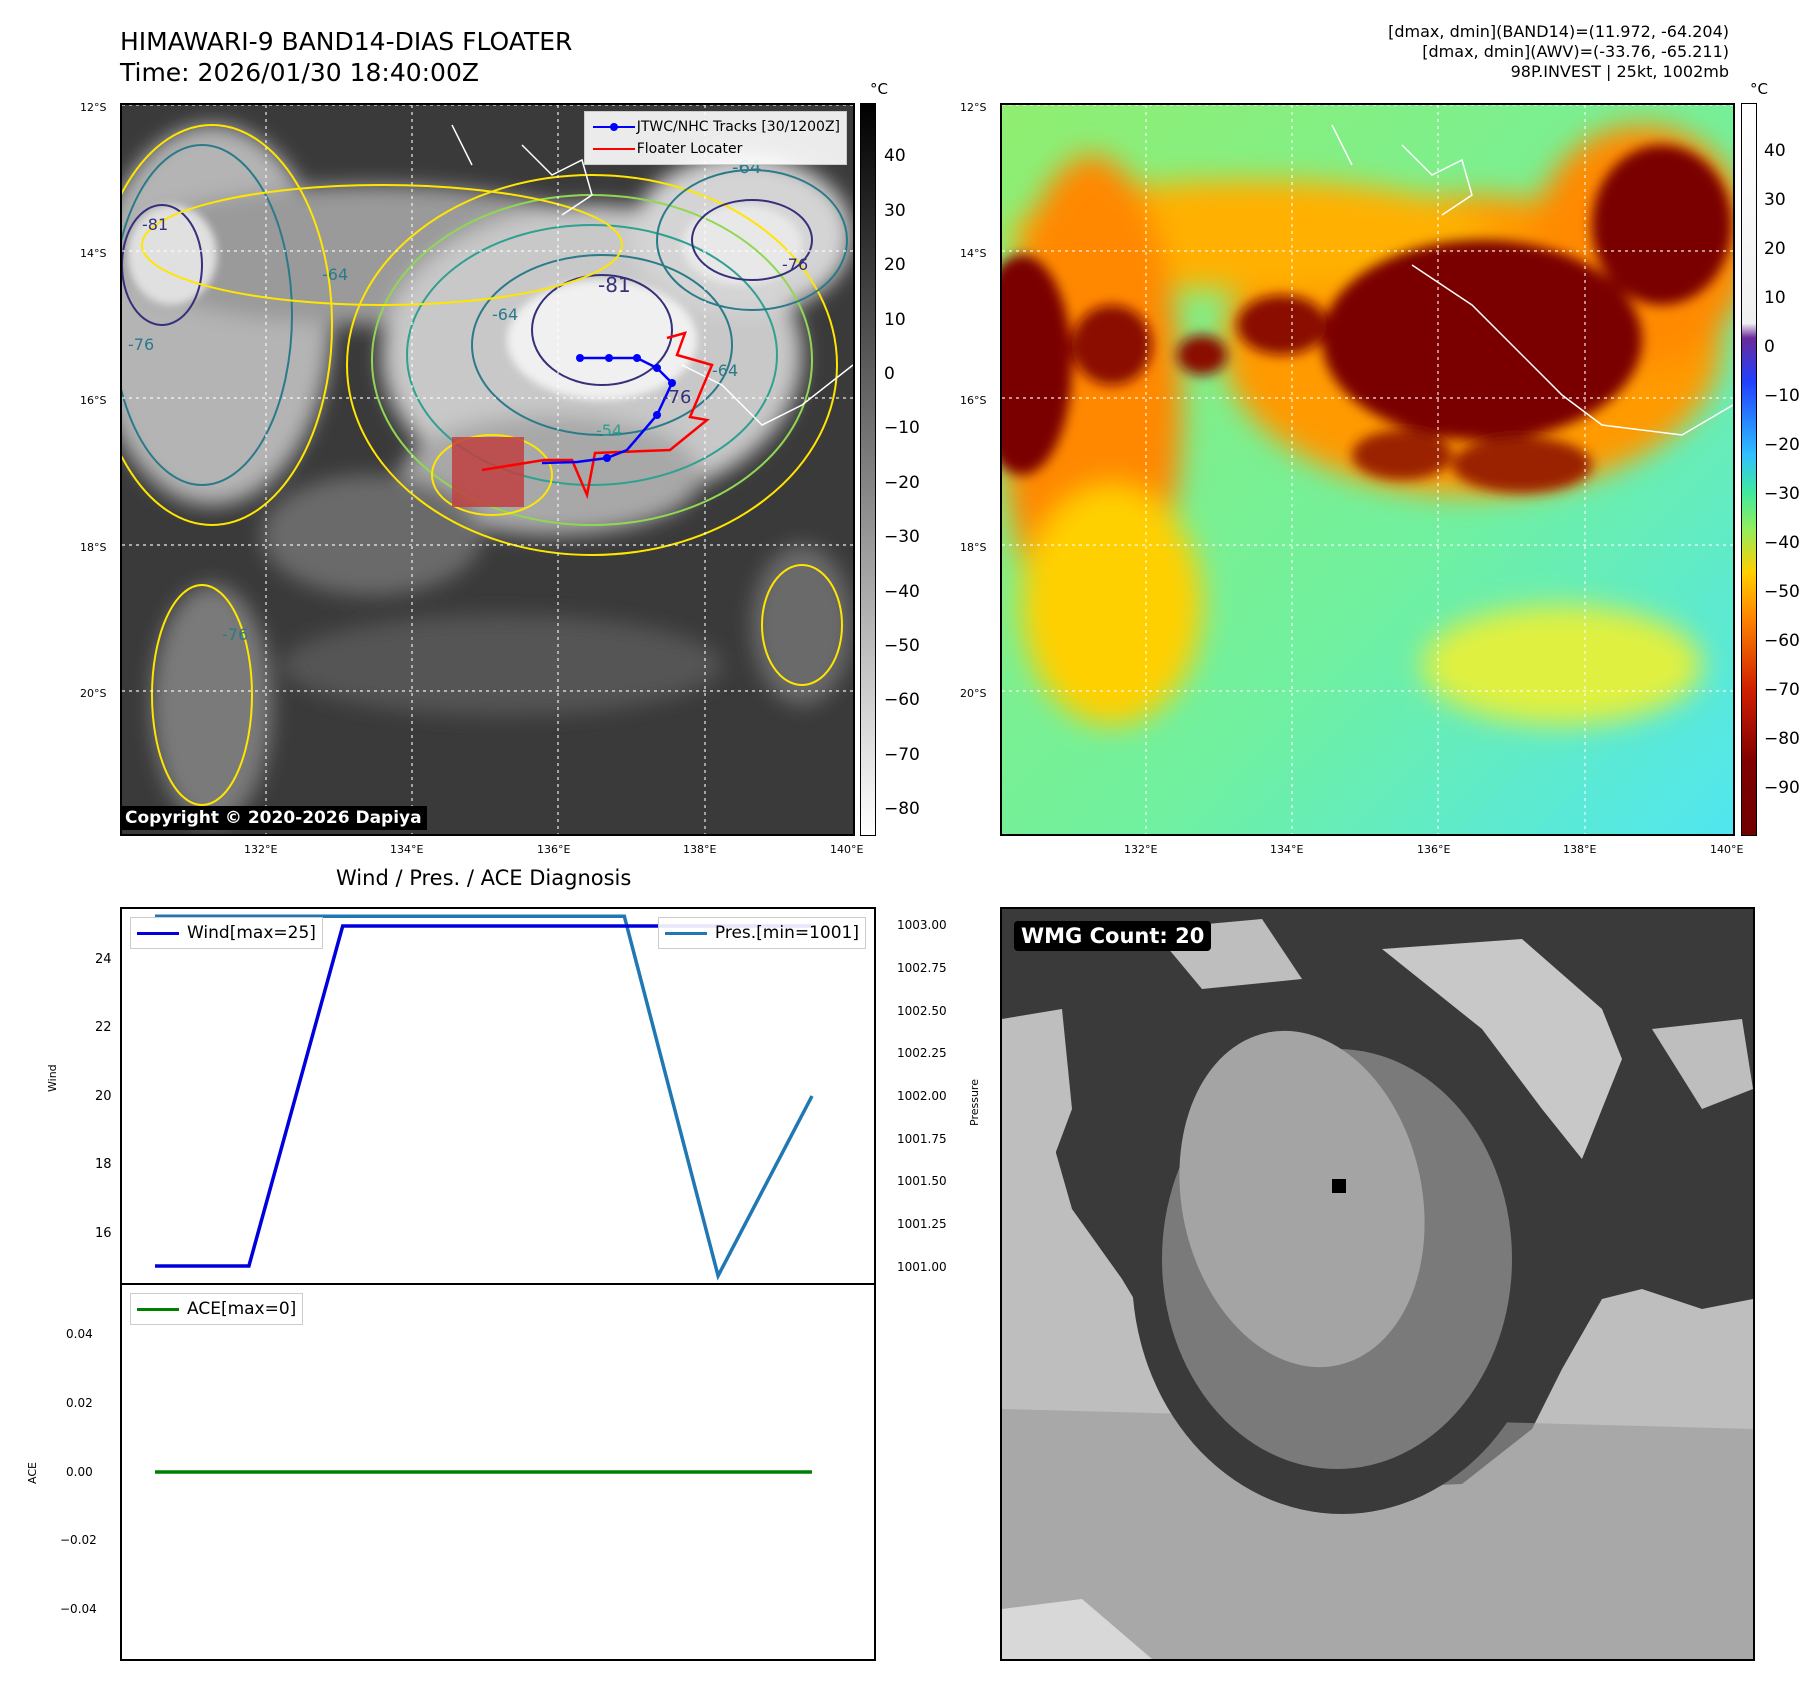  I want to click on ir-cb-tick: −60, so click(902, 700).